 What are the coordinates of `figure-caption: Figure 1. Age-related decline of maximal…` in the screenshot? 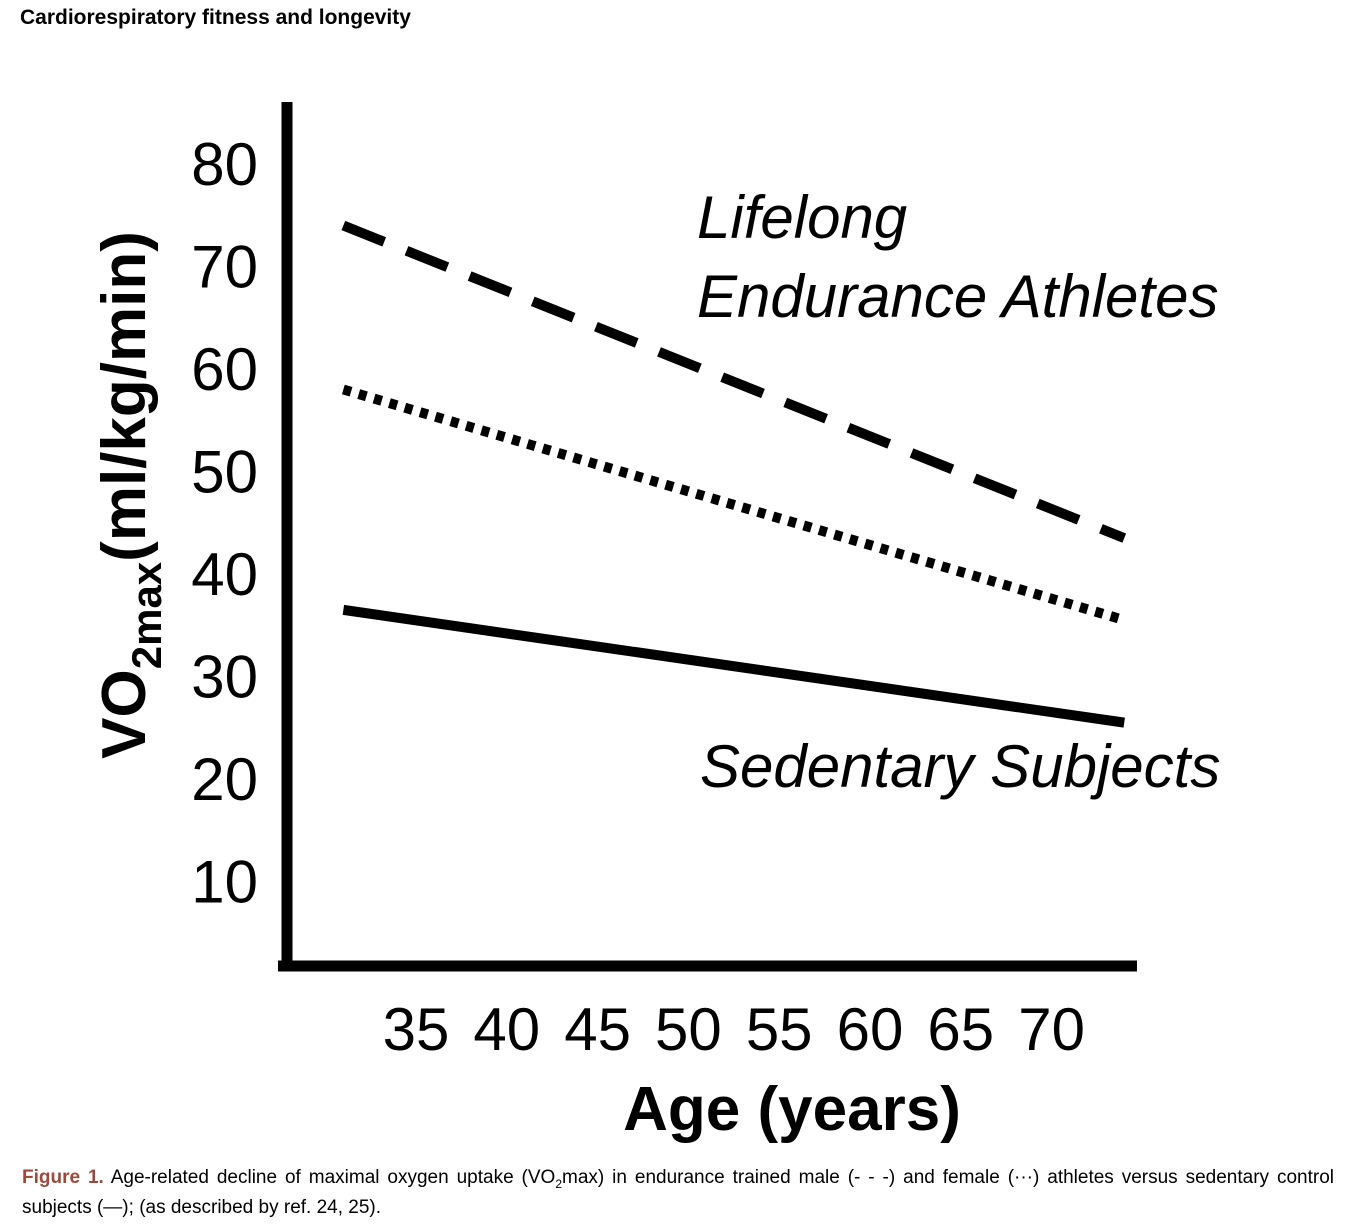 It's located at (678, 1193).